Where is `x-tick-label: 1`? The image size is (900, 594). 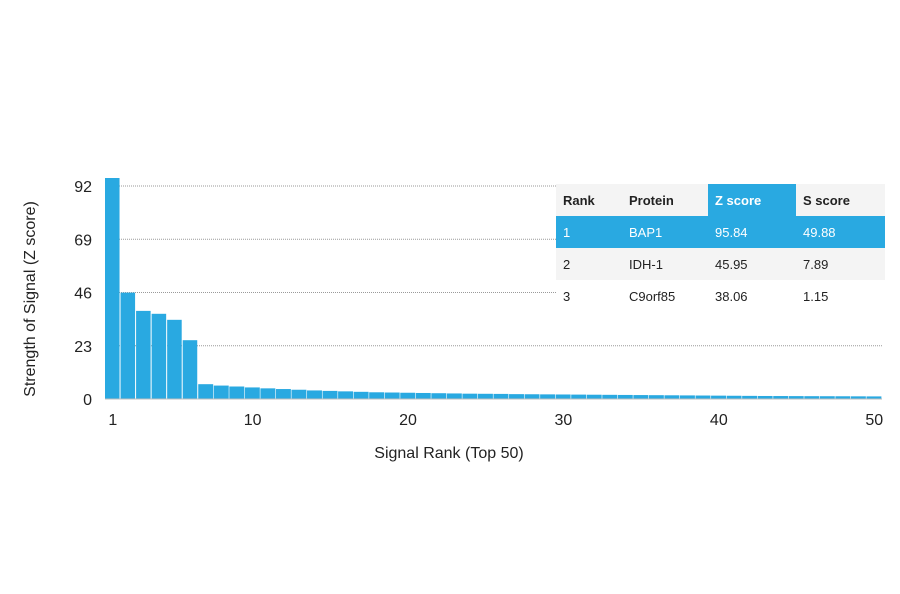 x-tick-label: 1 is located at coordinates (112, 420).